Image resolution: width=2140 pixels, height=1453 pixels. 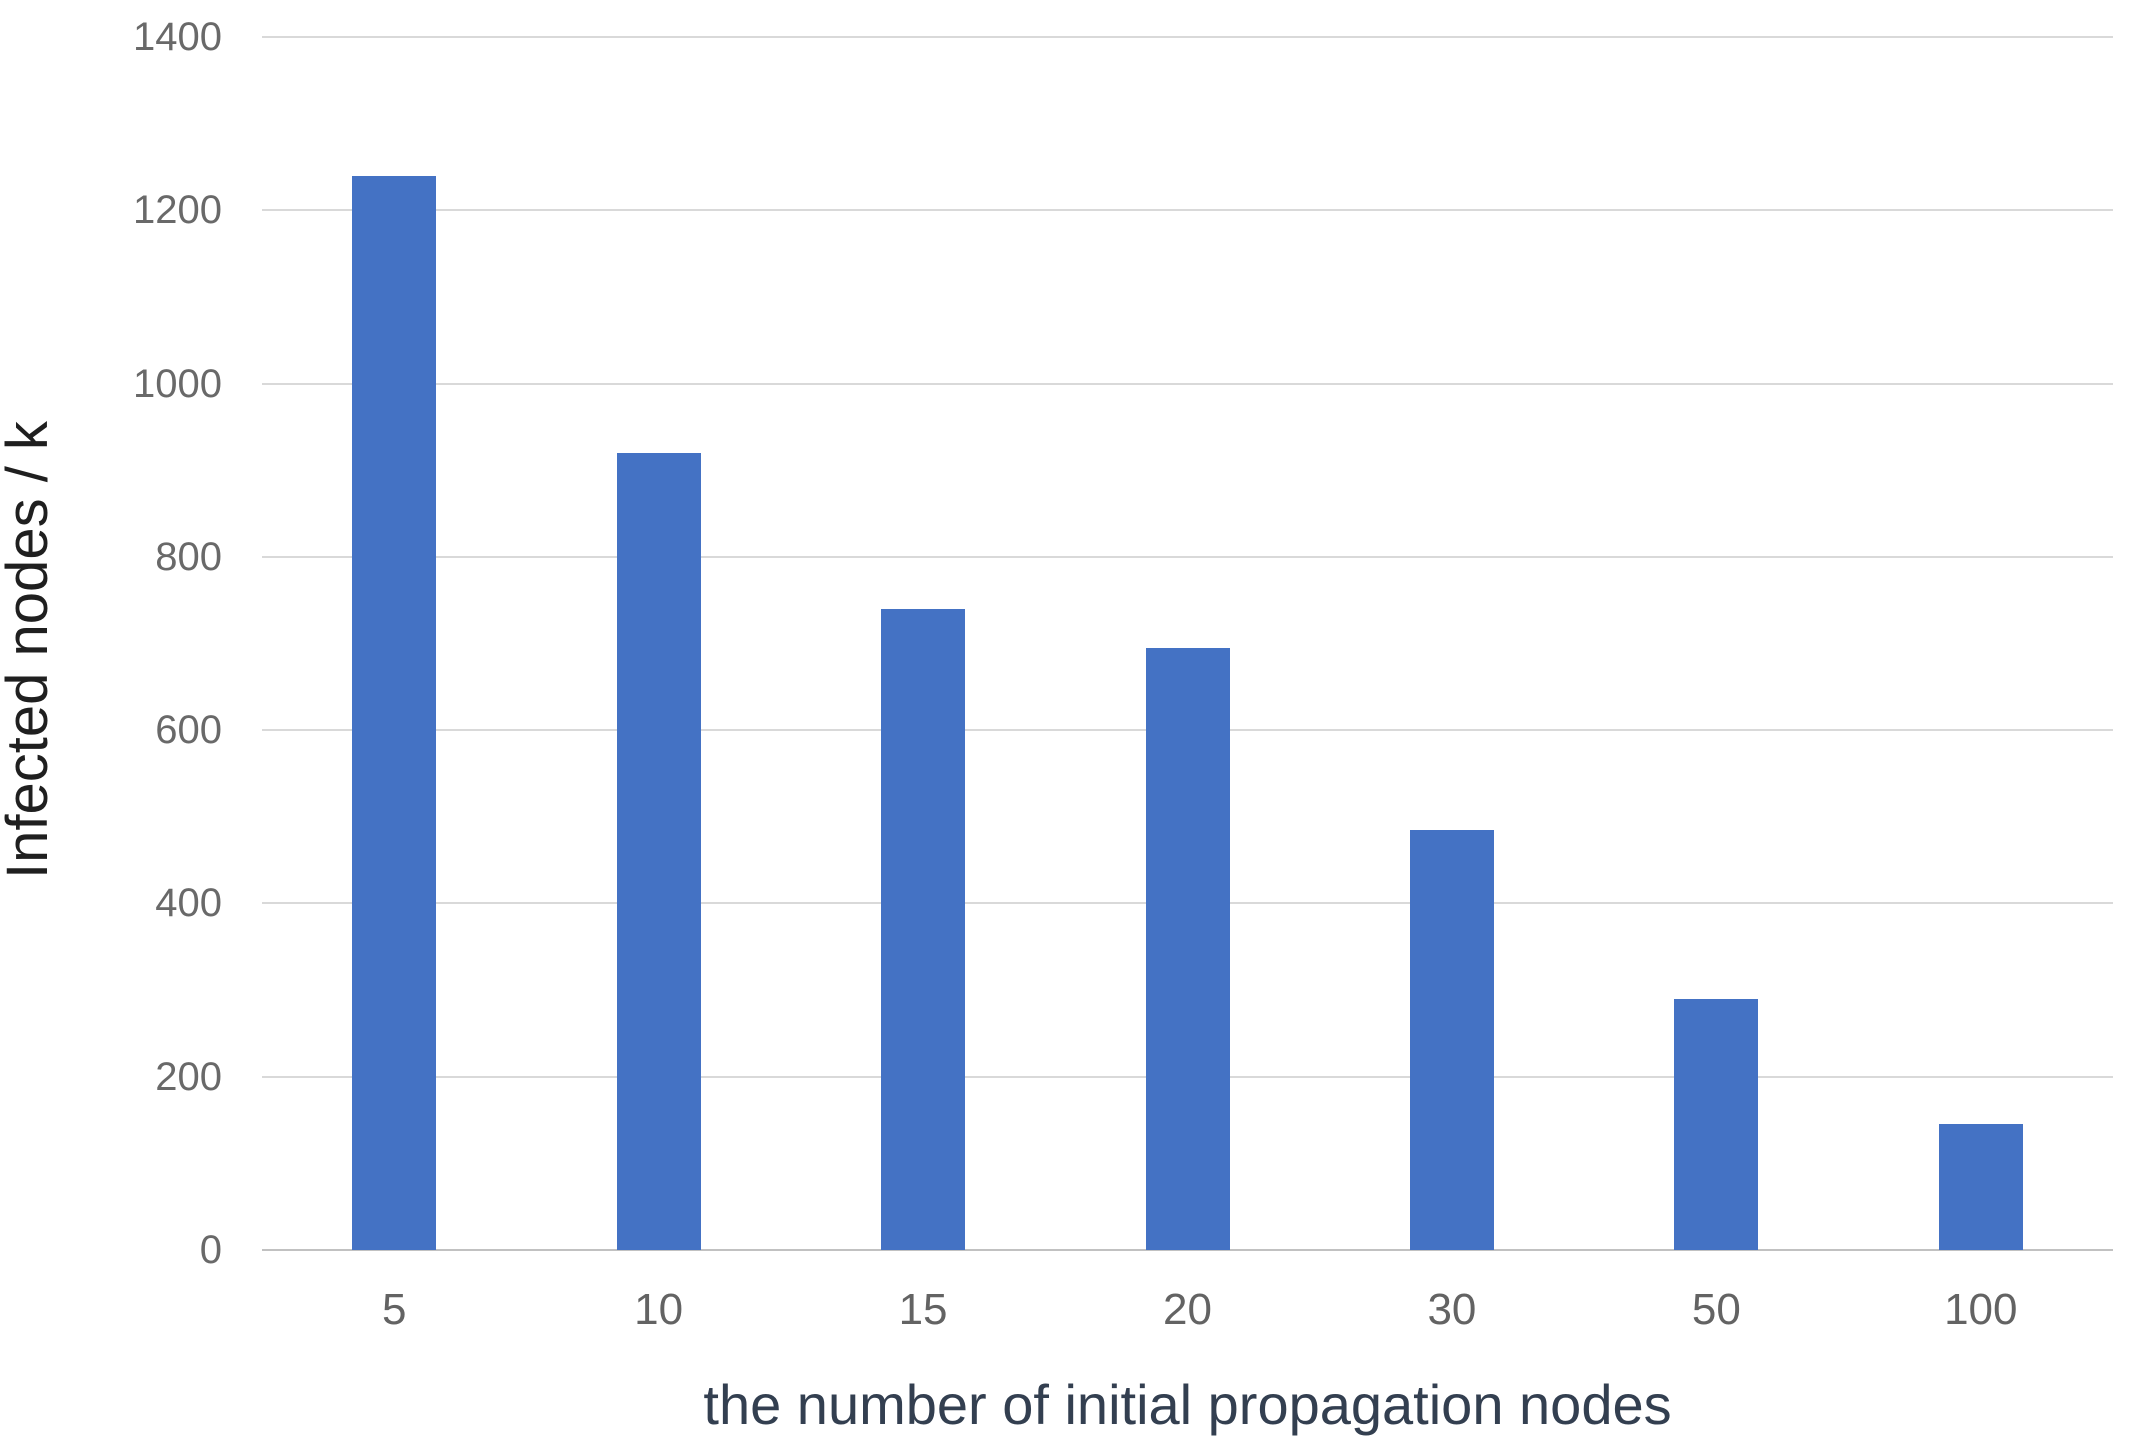 What do you see at coordinates (188, 730) in the screenshot?
I see `y-tick-label: 600` at bounding box center [188, 730].